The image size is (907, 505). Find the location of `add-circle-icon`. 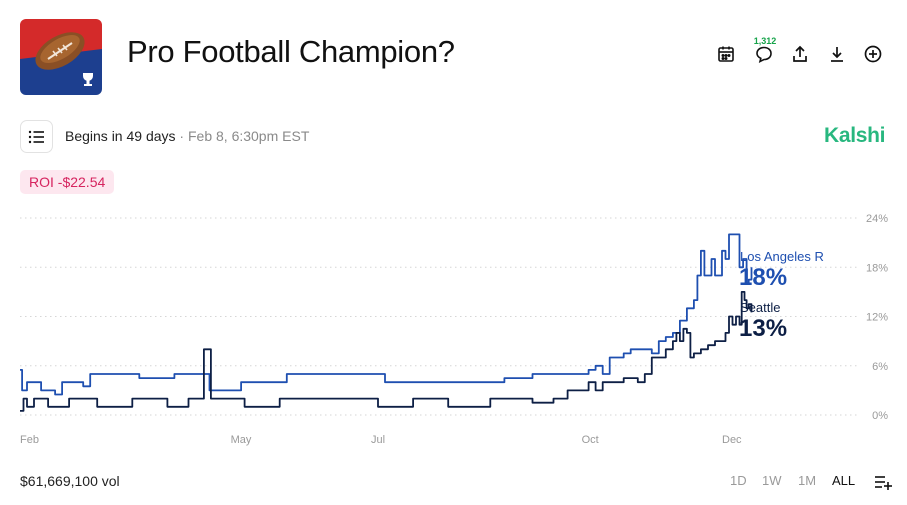

add-circle-icon is located at coordinates (873, 54).